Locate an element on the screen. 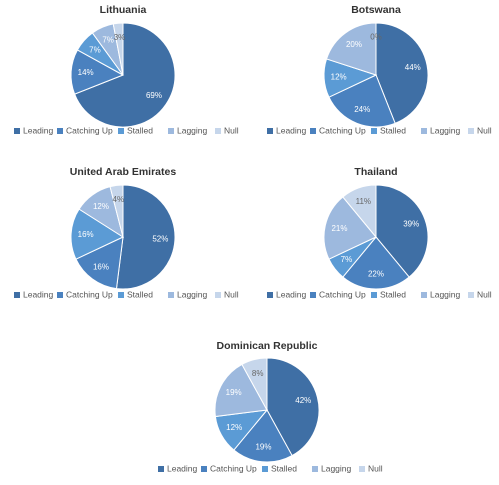 The image size is (499, 485). data-label: 39% is located at coordinates (411, 223).